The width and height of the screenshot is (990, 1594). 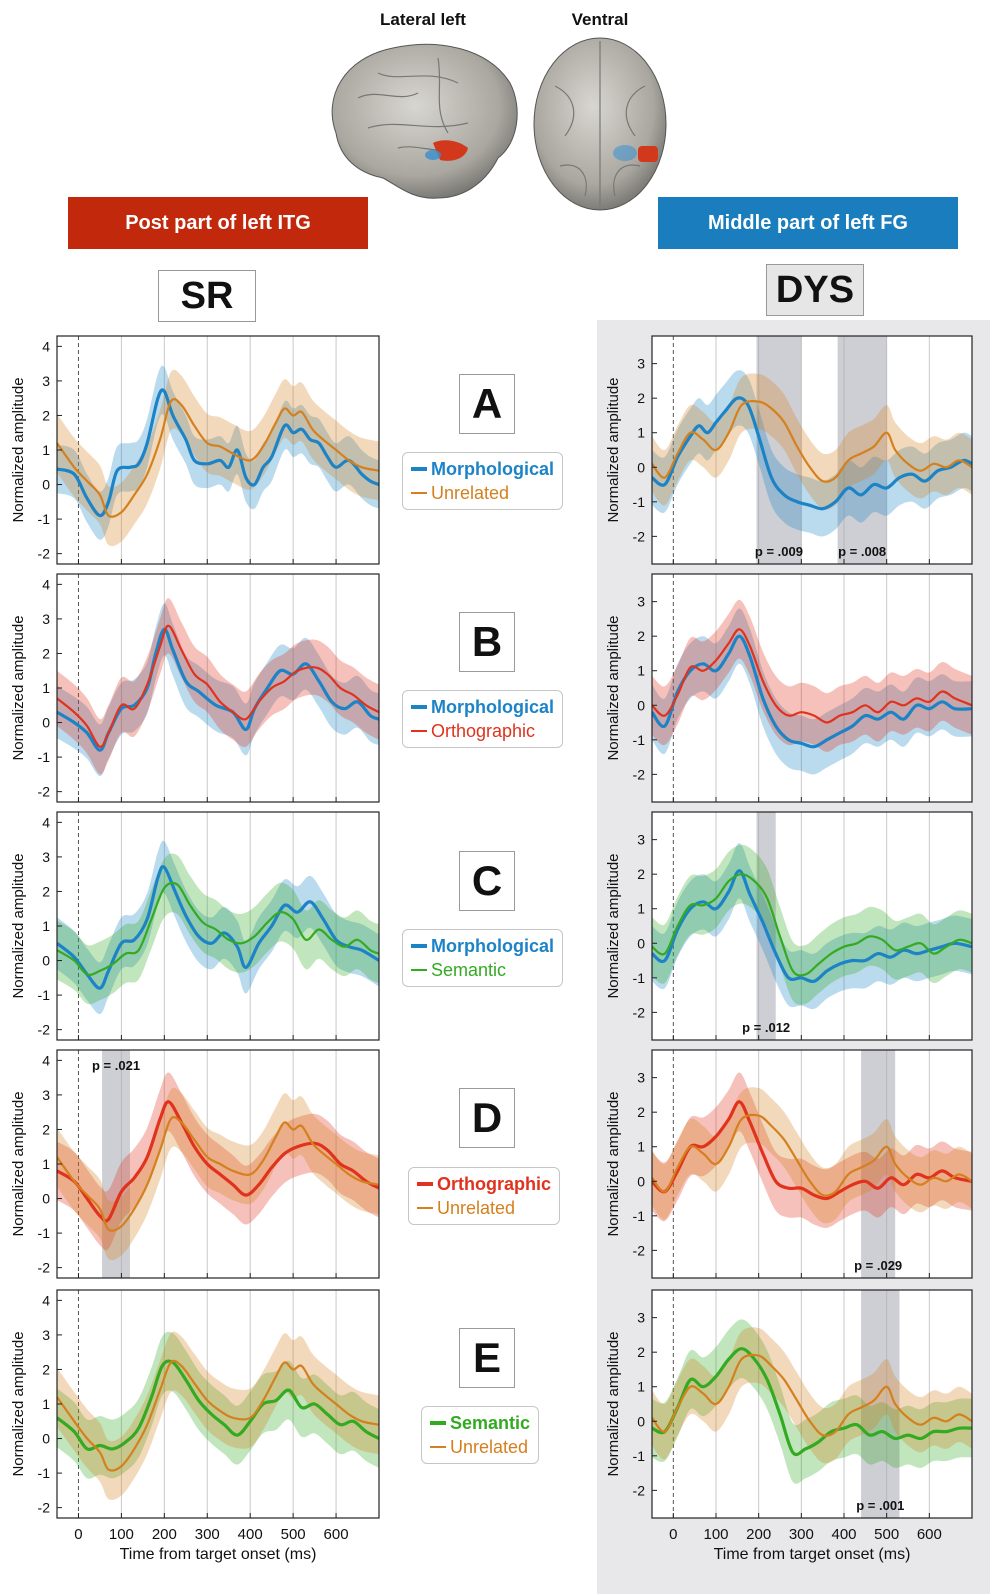 I want to click on series-line-orthographic, so click(x=812, y=676).